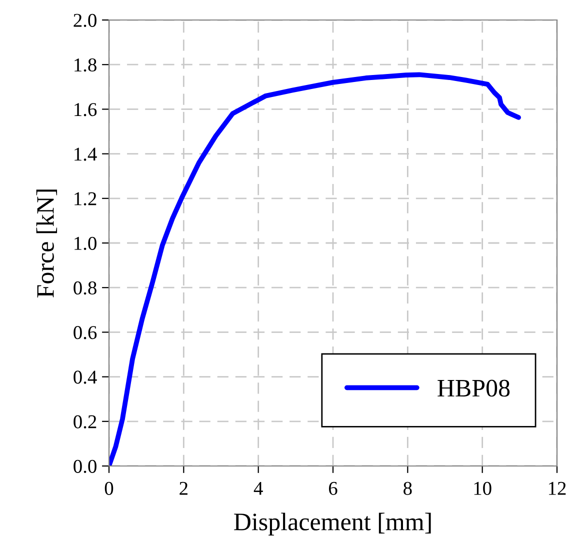 This screenshot has height=558, width=573. What do you see at coordinates (109, 488) in the screenshot?
I see `x-tick-label: 0` at bounding box center [109, 488].